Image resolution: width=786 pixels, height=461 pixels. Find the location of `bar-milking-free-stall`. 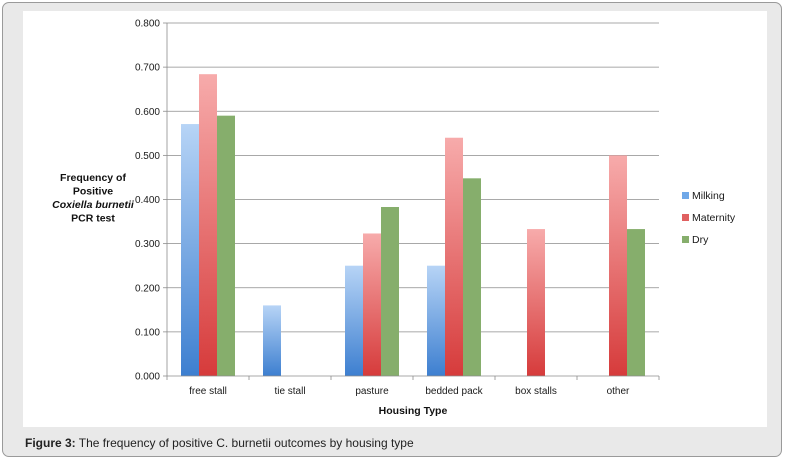

bar-milking-free-stall is located at coordinates (190, 250).